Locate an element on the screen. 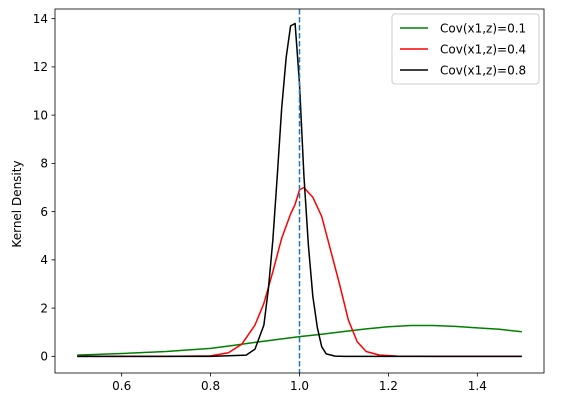 The width and height of the screenshot is (562, 413). x-tick-label: 1.2 is located at coordinates (388, 386).